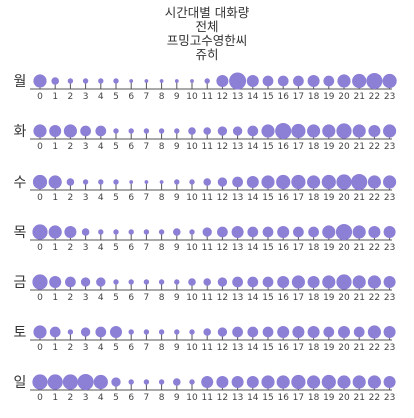 The height and width of the screenshot is (418, 414). What do you see at coordinates (237, 248) in the screenshot?
I see `hour-tick-label: 13` at bounding box center [237, 248].